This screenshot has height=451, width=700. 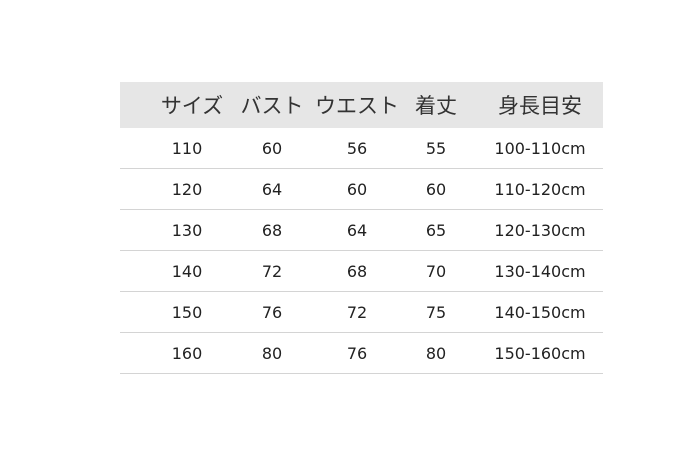 I want to click on table-row: 120 64 60 60 110-120cm, so click(x=361, y=189).